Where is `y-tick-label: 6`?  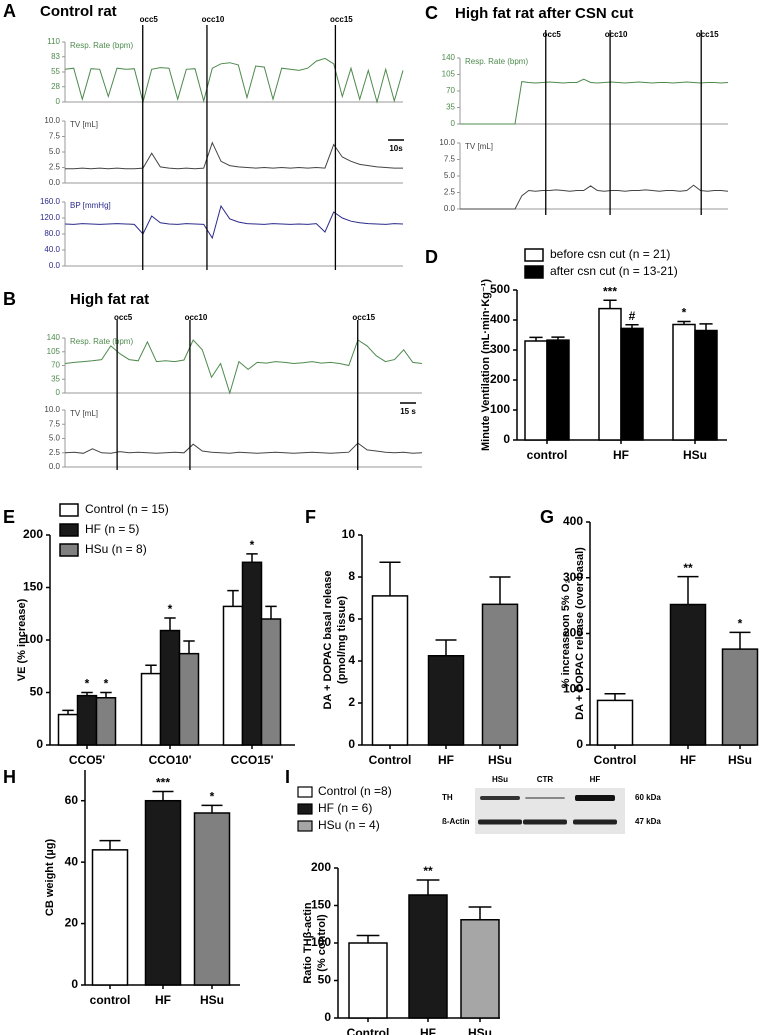
y-tick-label: 6 is located at coordinates (351, 618).